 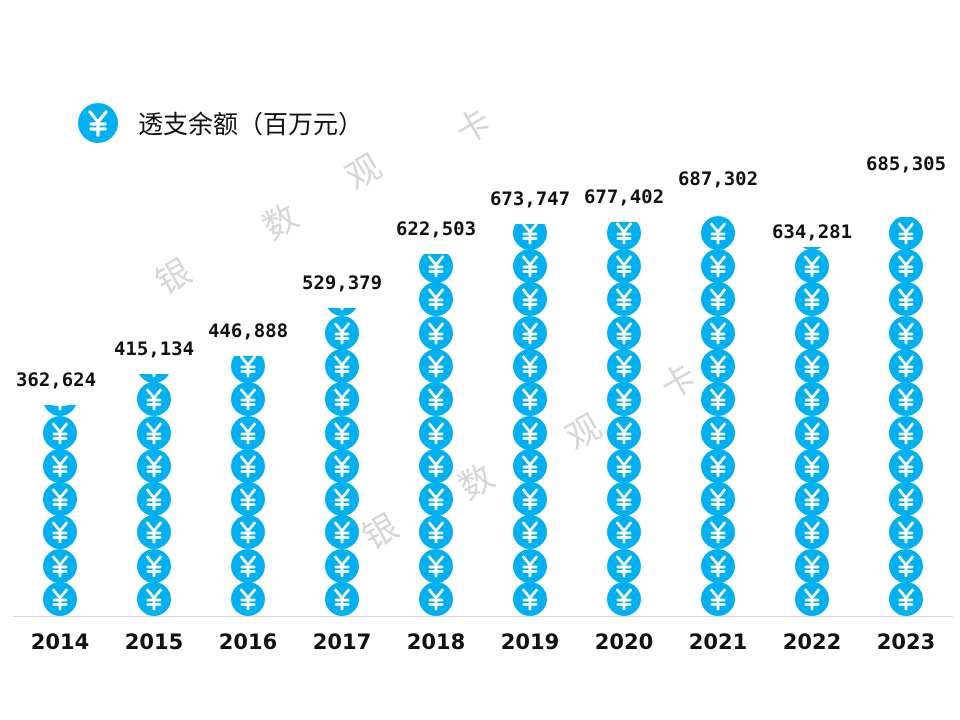 What do you see at coordinates (56, 379) in the screenshot?
I see `data-label: 362,624` at bounding box center [56, 379].